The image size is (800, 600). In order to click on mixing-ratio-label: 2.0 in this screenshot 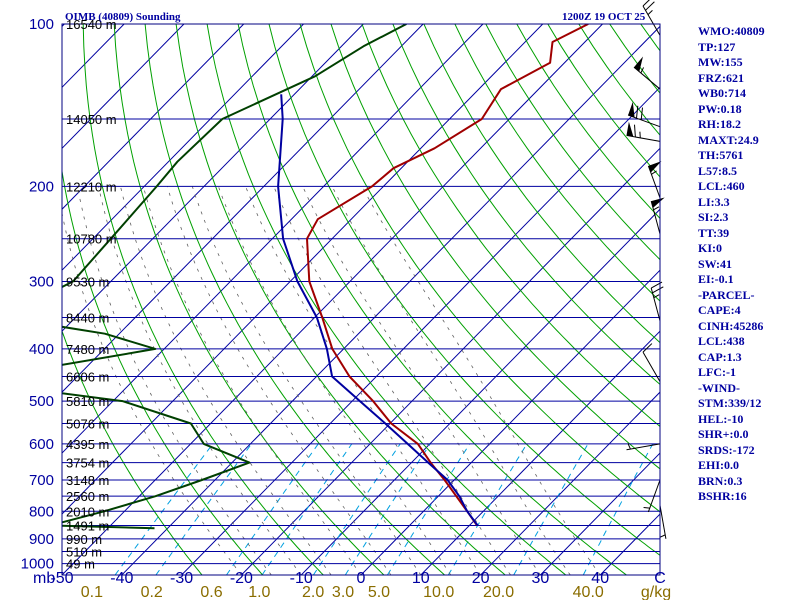, I will do `click(313, 592)`.